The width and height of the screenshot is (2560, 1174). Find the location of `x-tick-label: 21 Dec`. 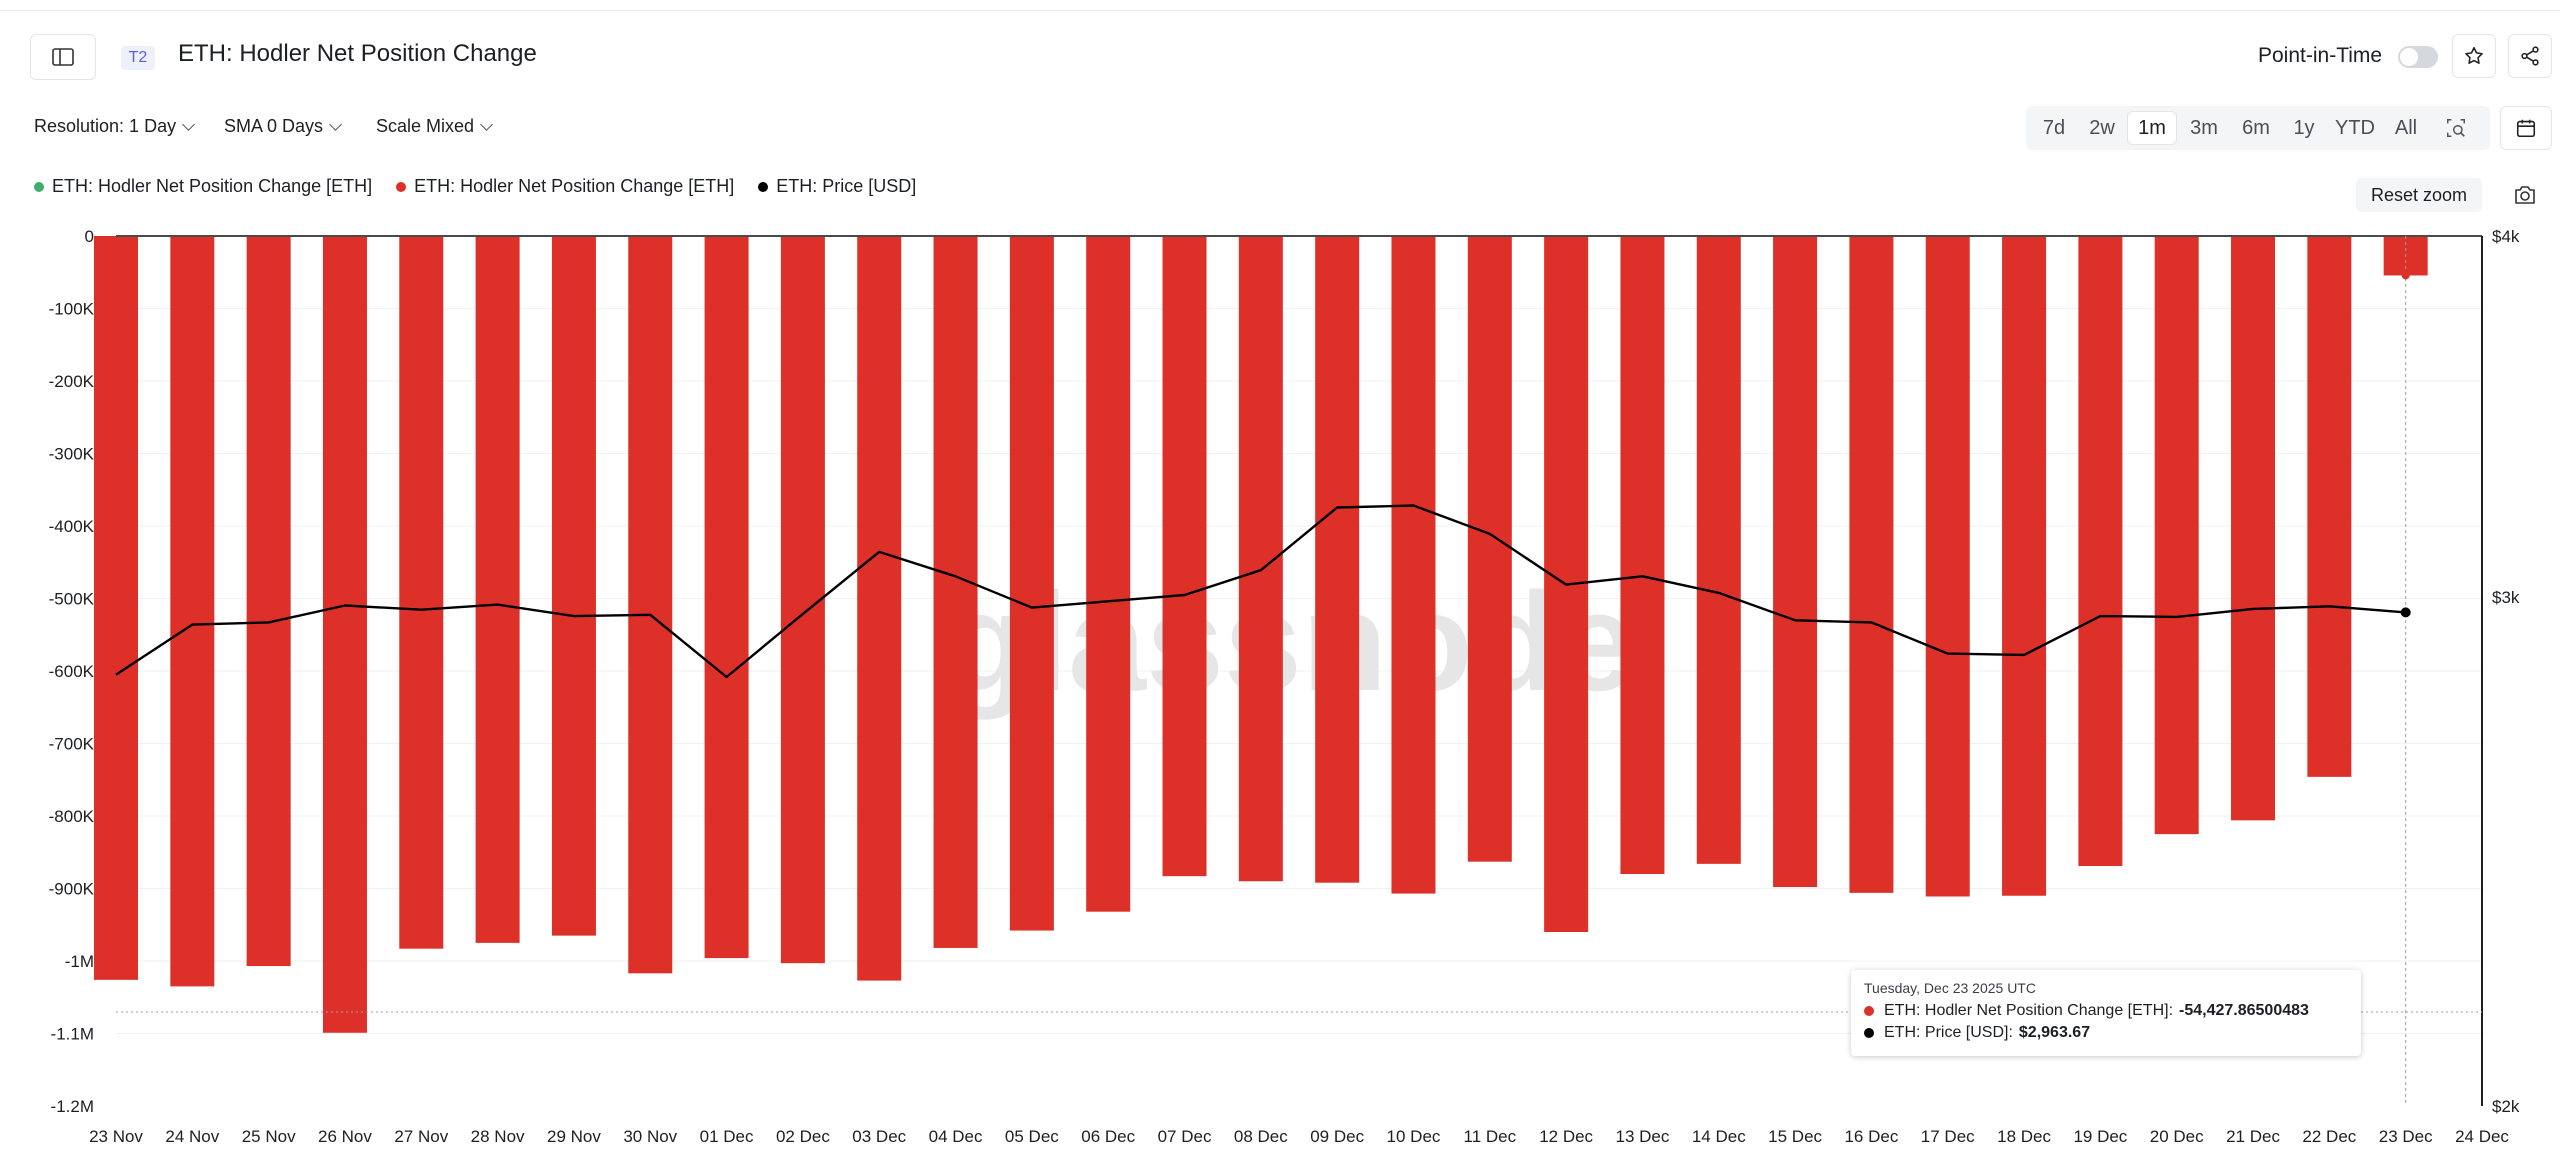

x-tick-label: 21 Dec is located at coordinates (2253, 1136).